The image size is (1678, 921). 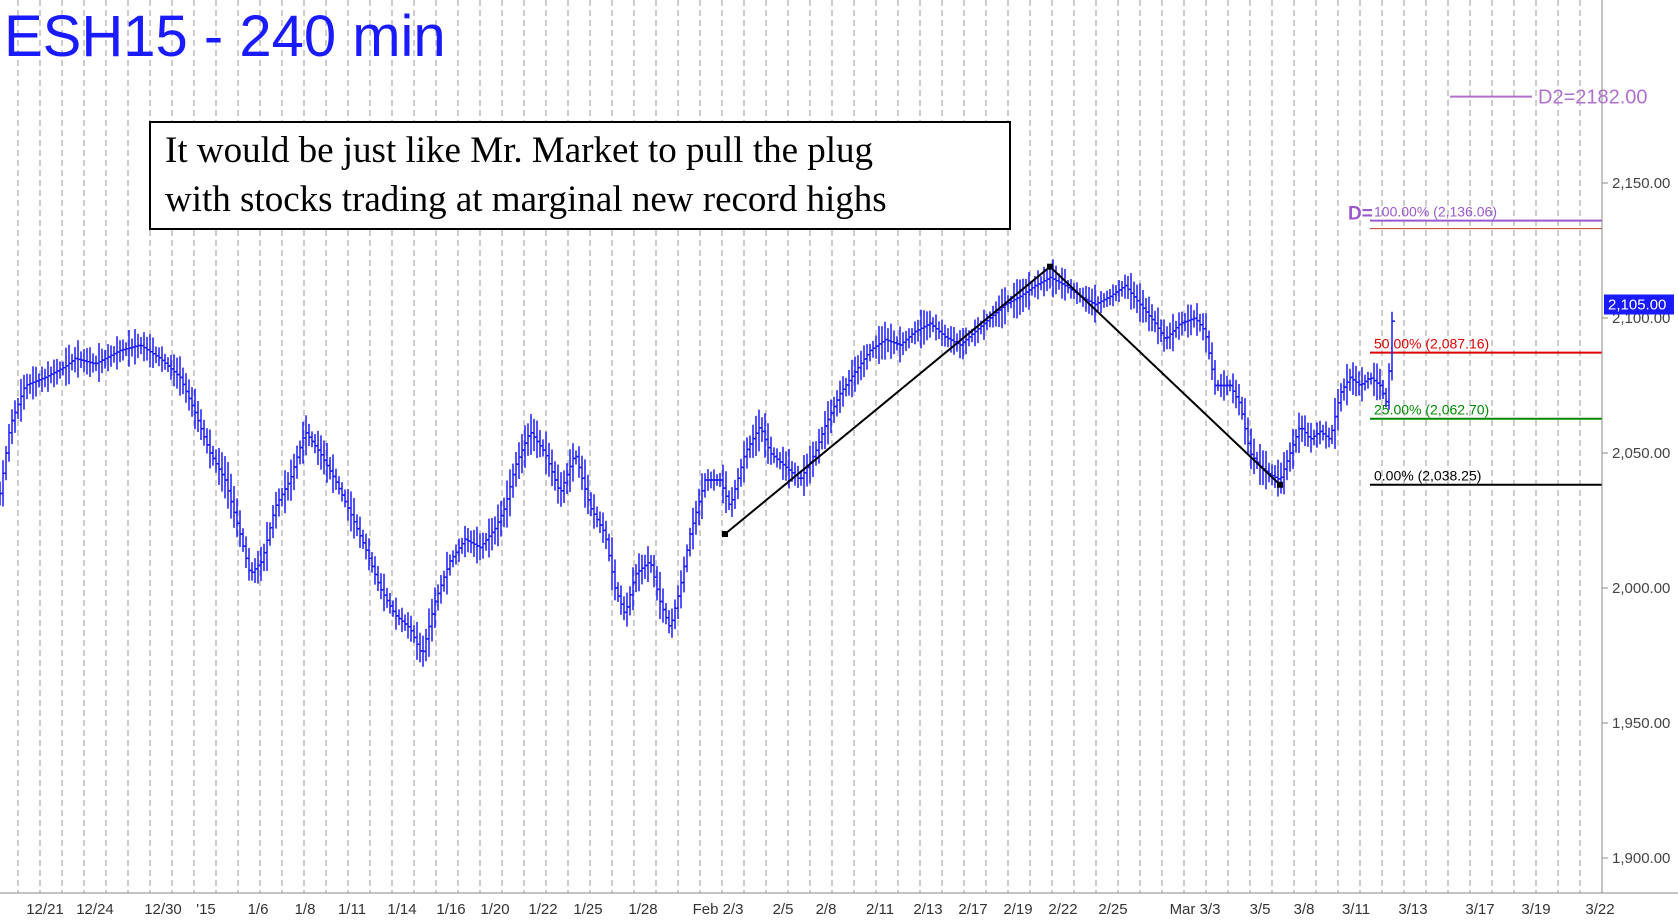 What do you see at coordinates (258, 909) in the screenshot?
I see `x-tick-label: 1/6` at bounding box center [258, 909].